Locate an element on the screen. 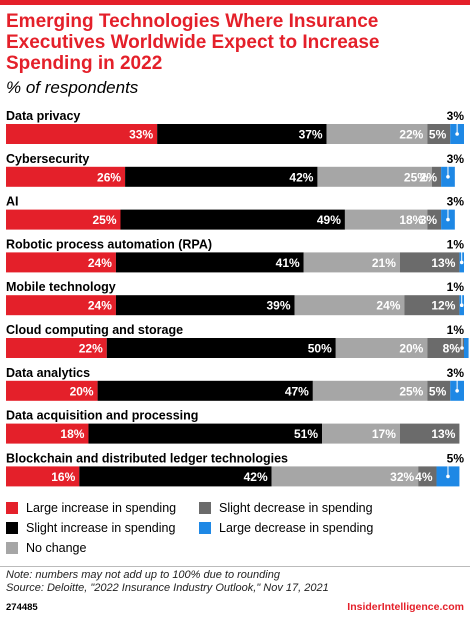  legend-label-slight-decrease: Slight decrease in spending is located at coordinates (296, 508).